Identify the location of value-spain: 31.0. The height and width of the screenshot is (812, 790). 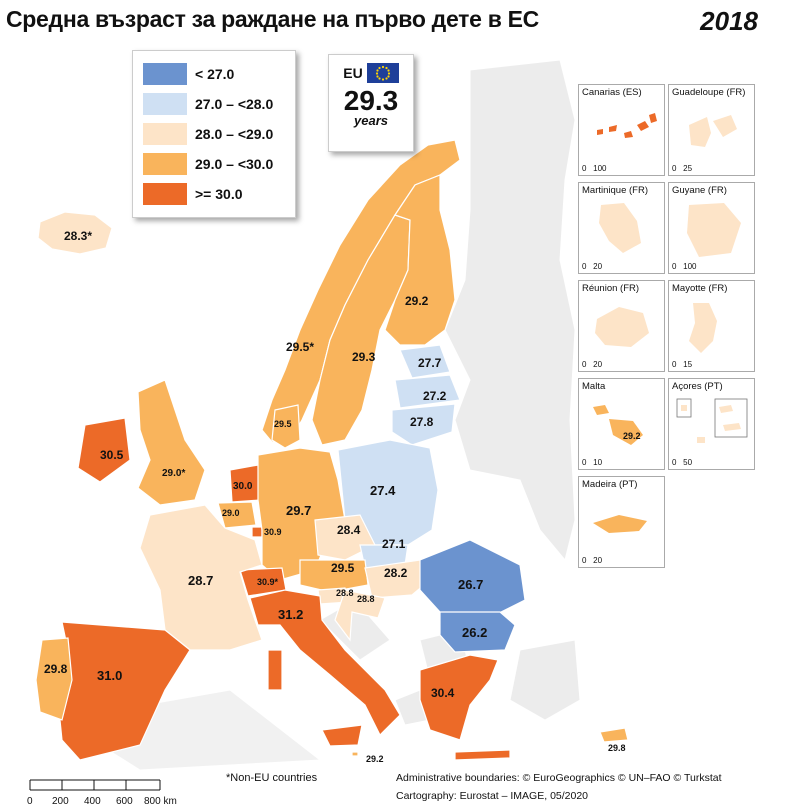
(110, 675).